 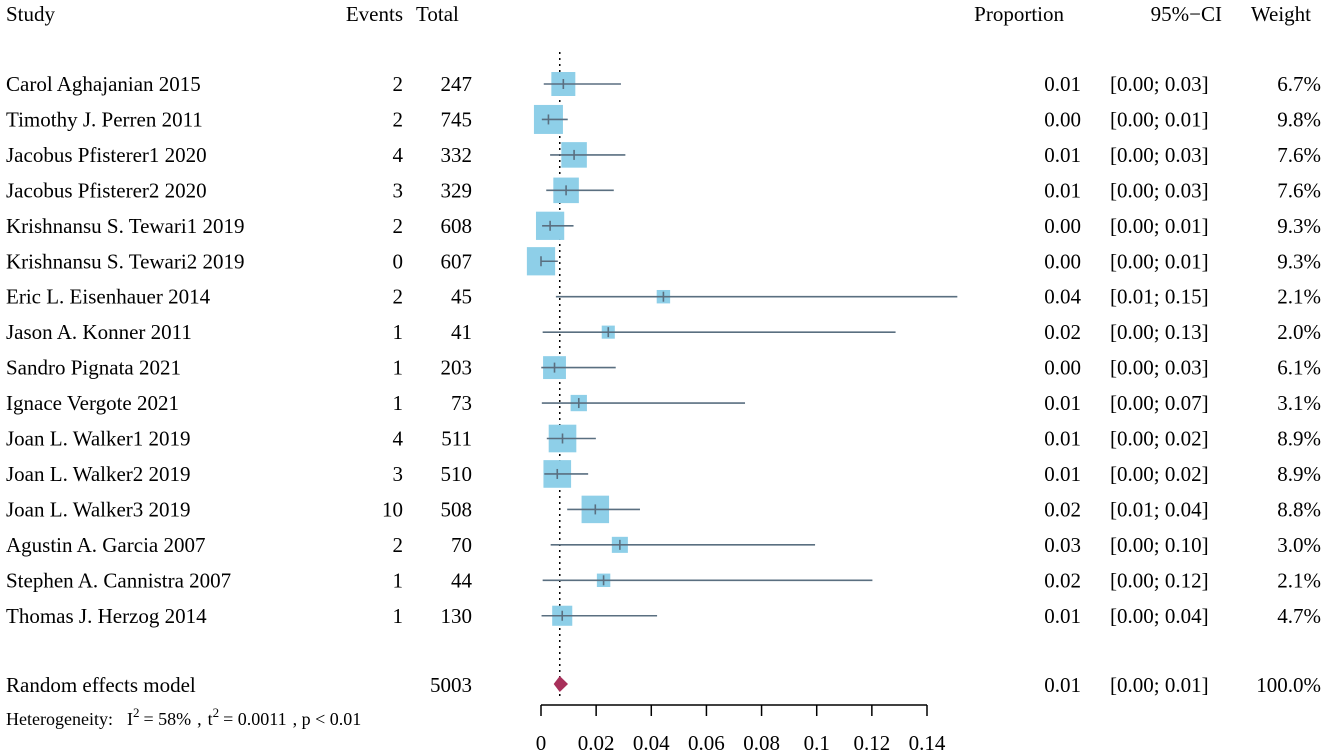 I want to click on x-tick-label: 0.02, so click(x=596, y=743).